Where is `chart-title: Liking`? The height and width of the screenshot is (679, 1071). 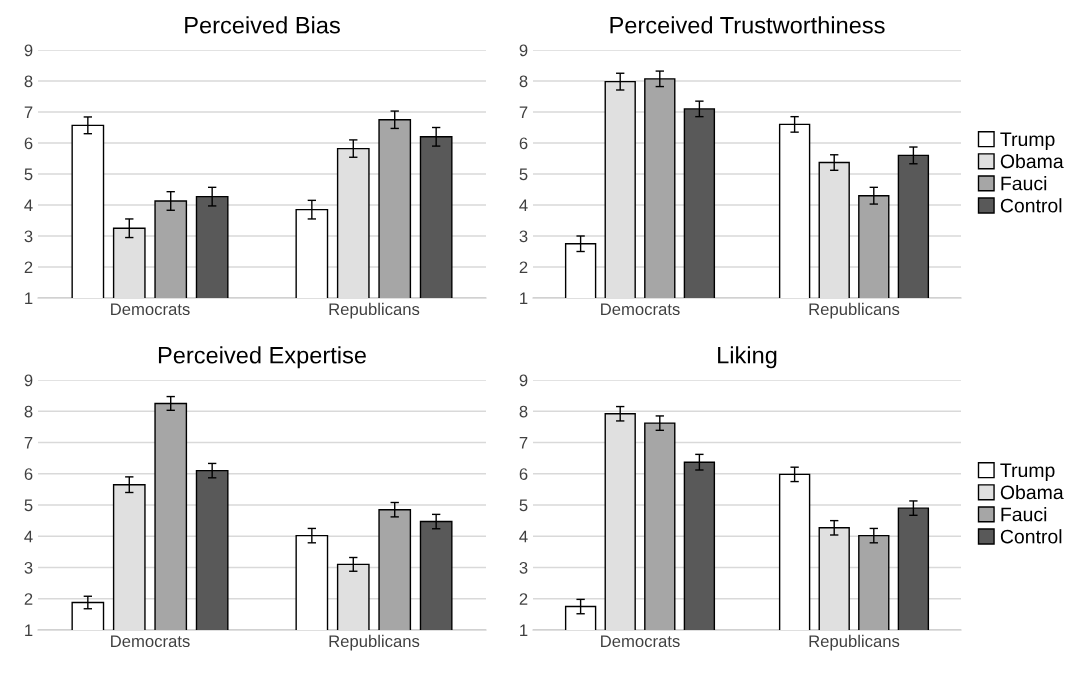
chart-title: Liking is located at coordinates (747, 357).